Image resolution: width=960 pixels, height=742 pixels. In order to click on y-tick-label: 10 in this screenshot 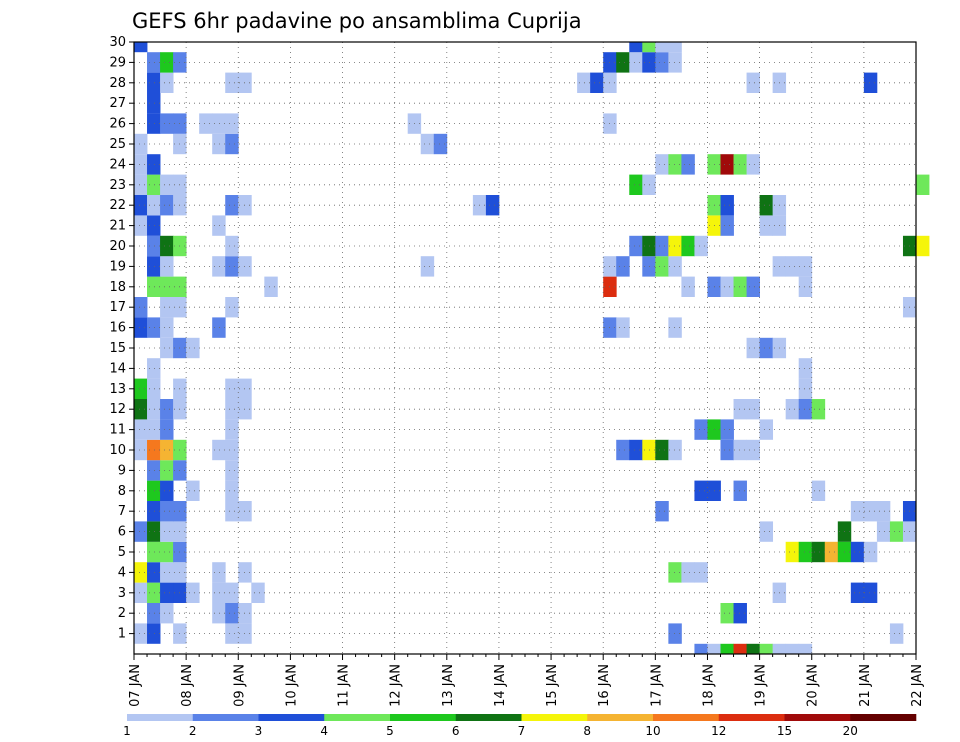, I will do `click(117, 450)`.